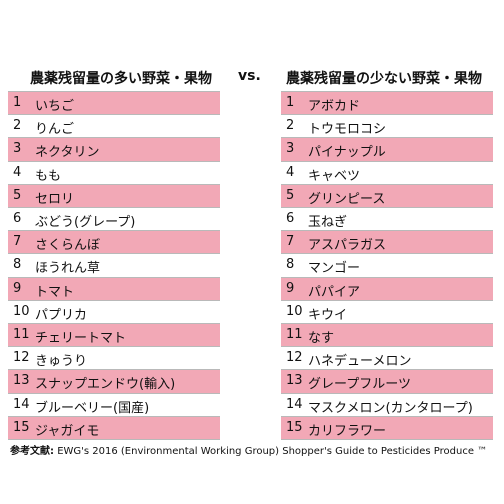 Image resolution: width=504 pixels, height=504 pixels. I want to click on table-row: 6 ぶどう(グレープ), so click(114, 220).